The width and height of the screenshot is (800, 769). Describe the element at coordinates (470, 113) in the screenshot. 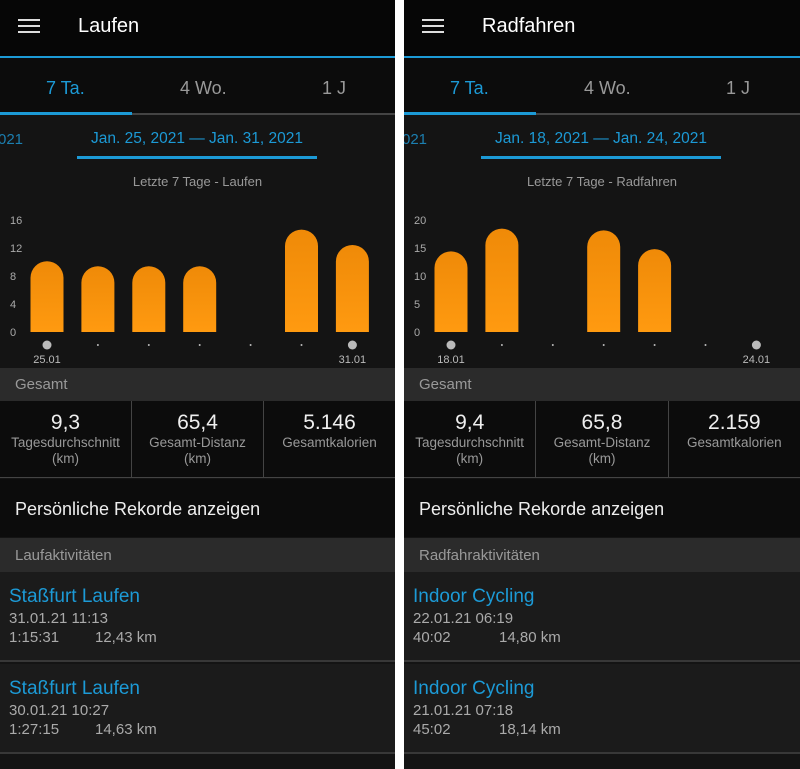

I see `tab-indicator` at that location.